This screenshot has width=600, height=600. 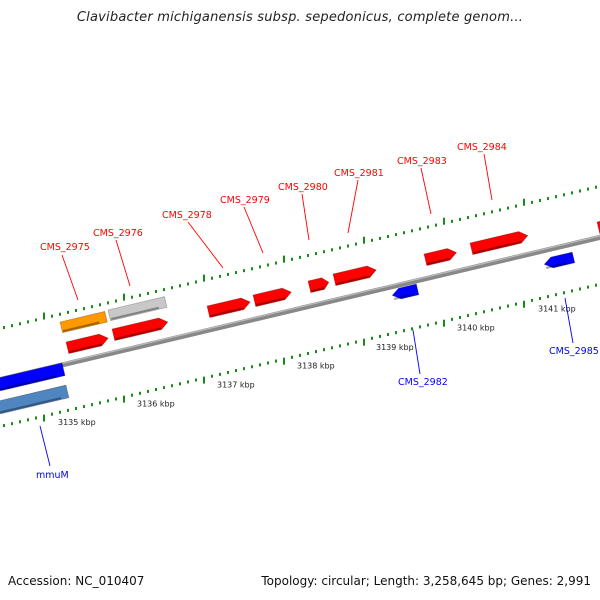 What do you see at coordinates (422, 161) in the screenshot?
I see `forward-gene-label: CMS_2983` at bounding box center [422, 161].